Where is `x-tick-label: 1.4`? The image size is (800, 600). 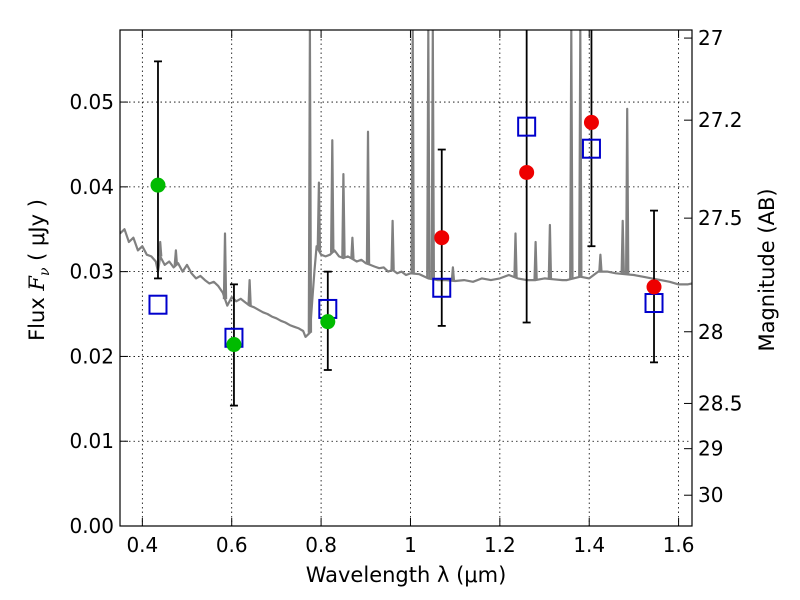
x-tick-label: 1.4 is located at coordinates (589, 545).